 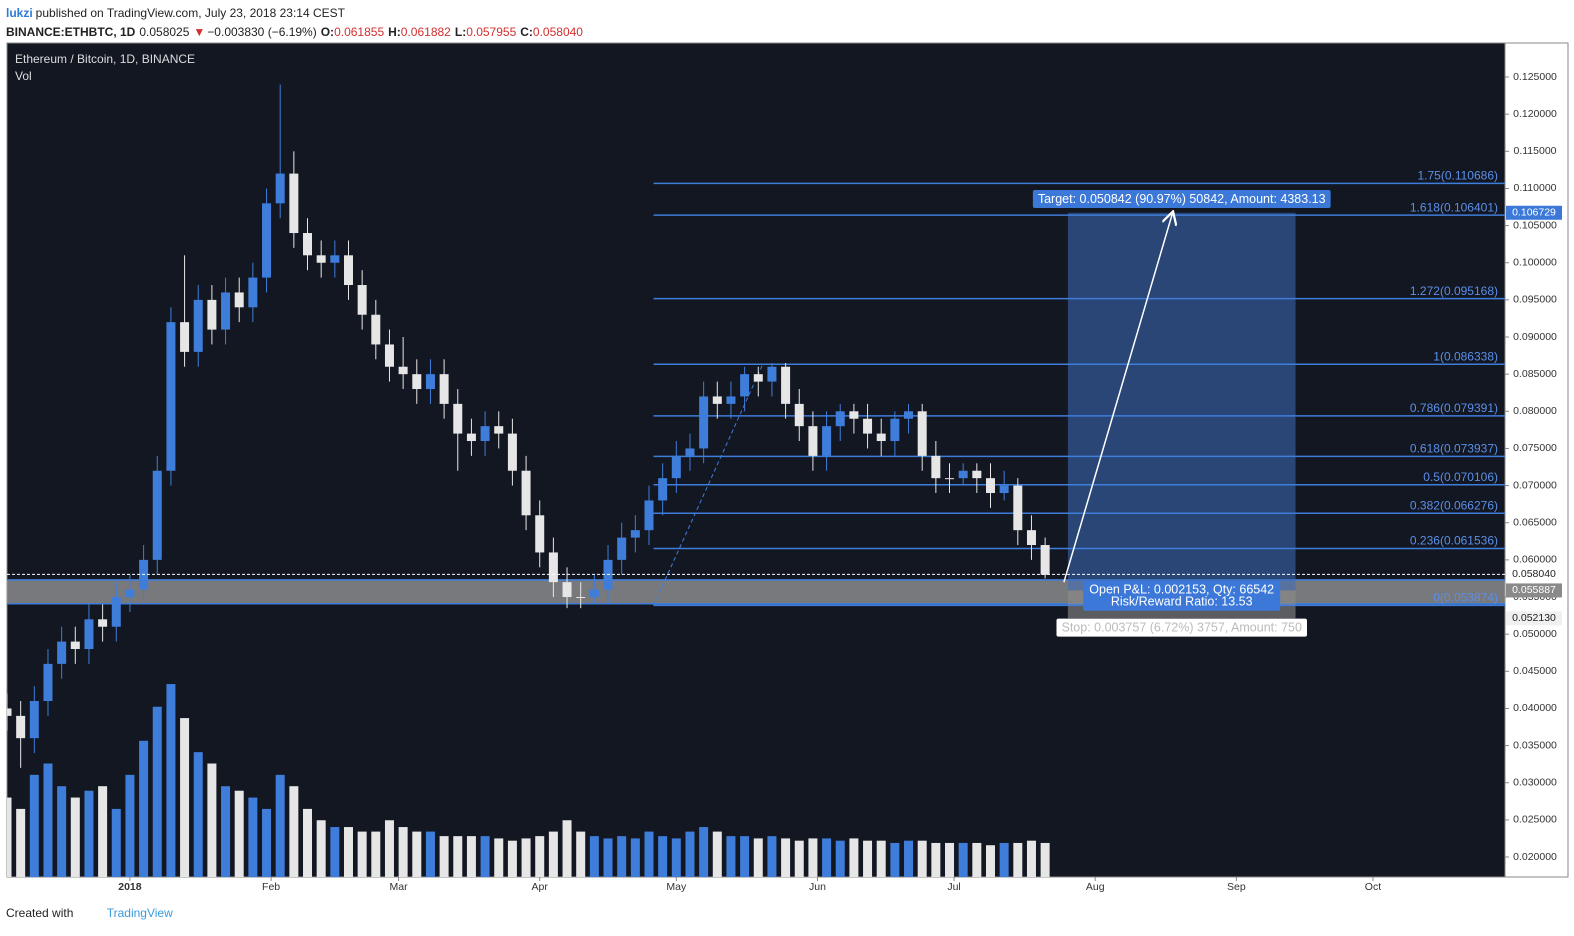 I want to click on fib-label: 0.236(0.061536), so click(x=1454, y=541).